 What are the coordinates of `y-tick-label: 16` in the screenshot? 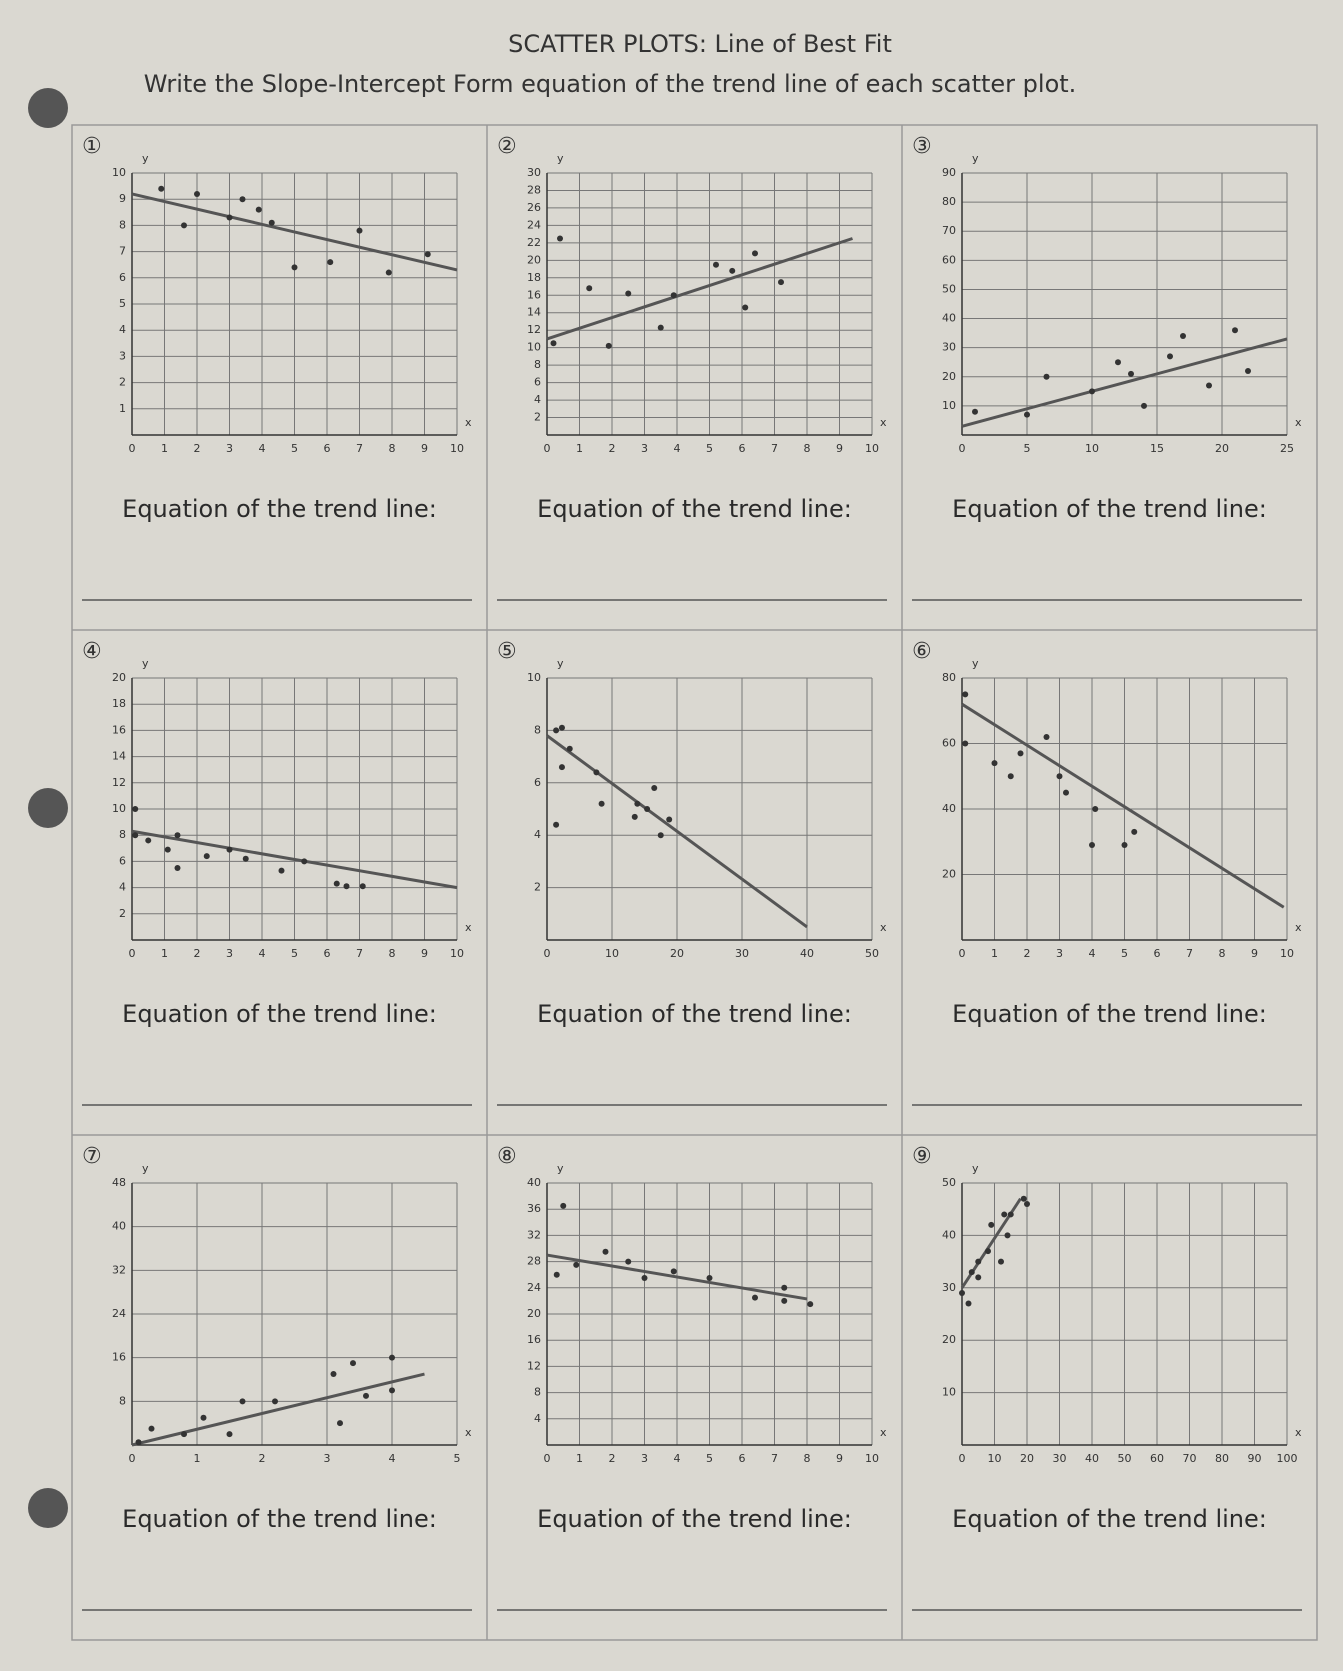 It's located at (534, 1339).